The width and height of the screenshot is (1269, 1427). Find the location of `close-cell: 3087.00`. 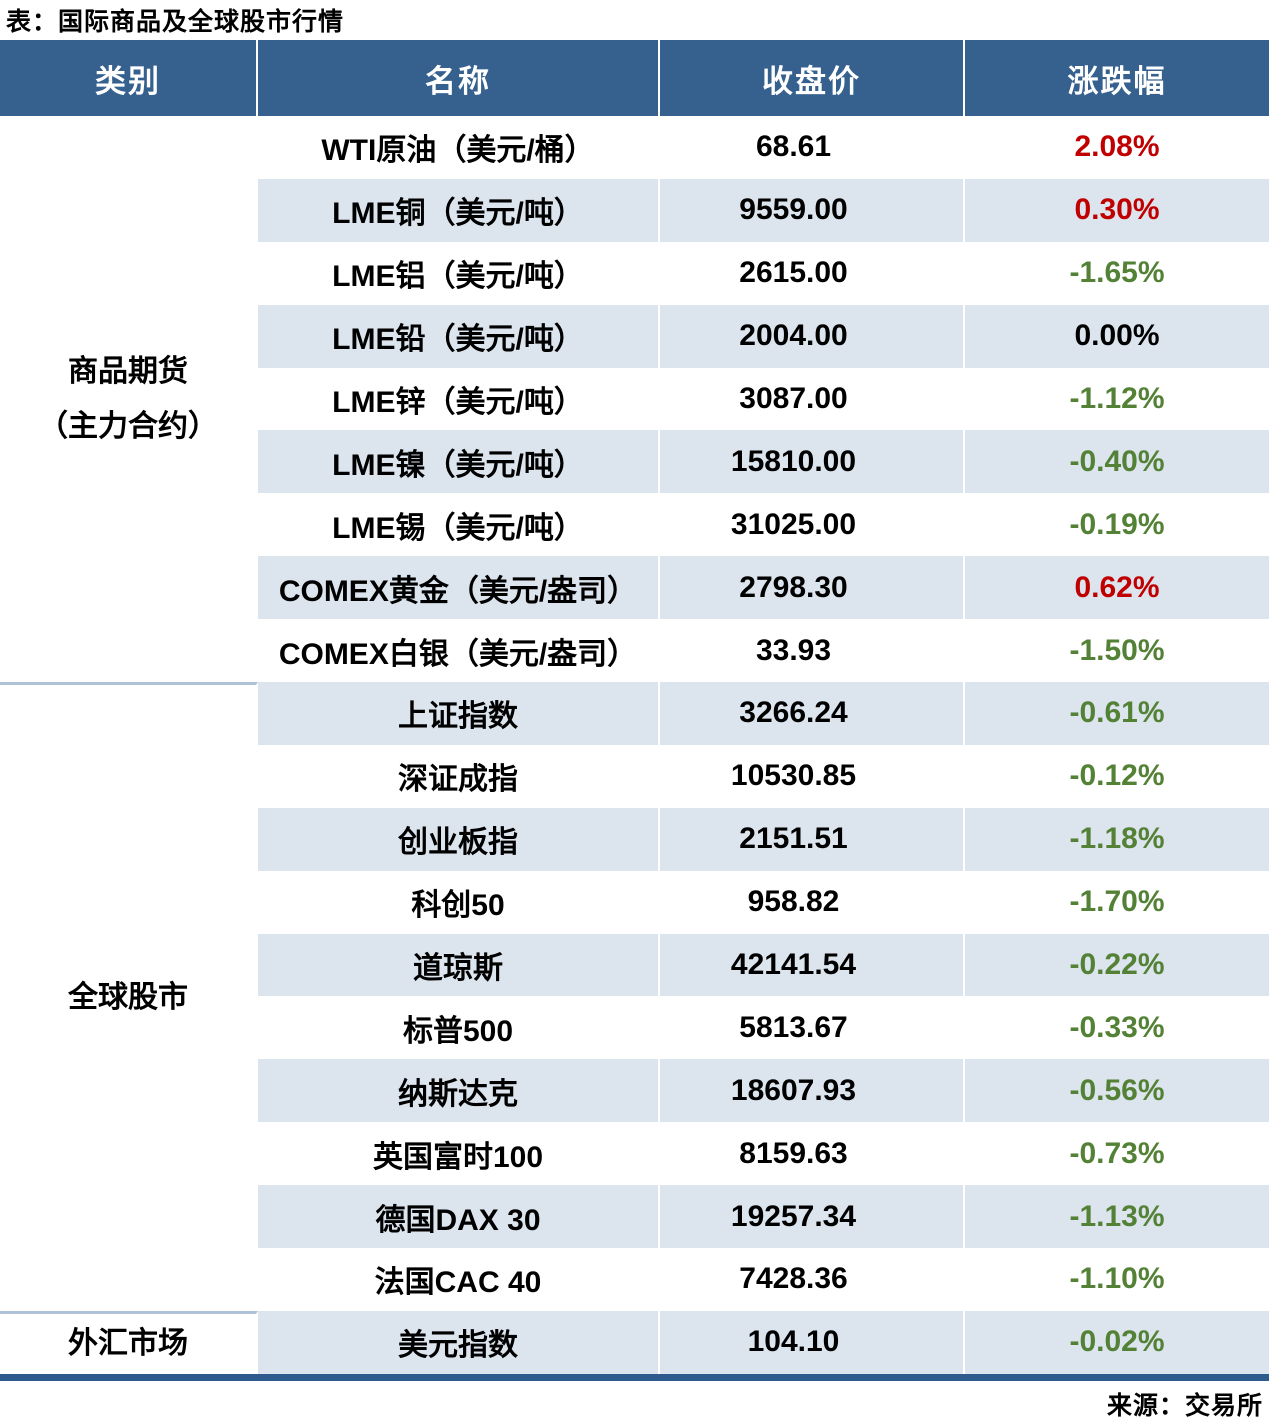

close-cell: 3087.00 is located at coordinates (812, 399).